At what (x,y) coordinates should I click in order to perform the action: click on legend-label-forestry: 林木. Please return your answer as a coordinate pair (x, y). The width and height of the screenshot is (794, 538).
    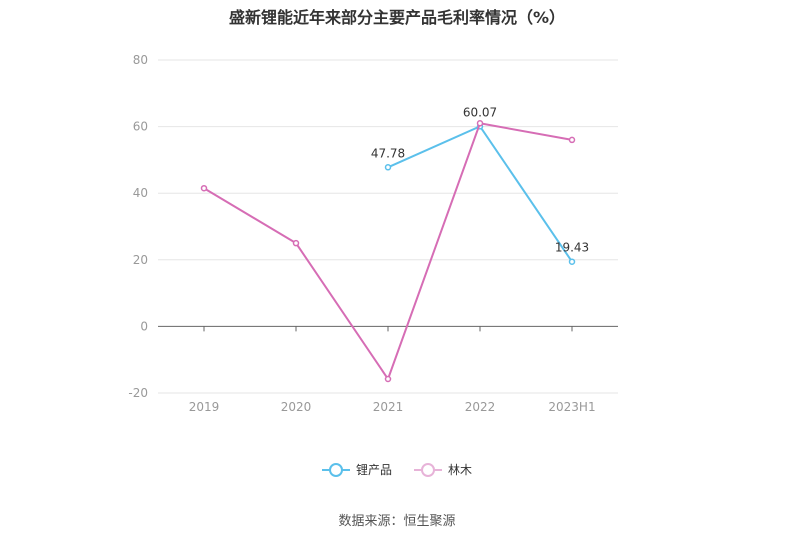
    Looking at the image, I should click on (460, 470).